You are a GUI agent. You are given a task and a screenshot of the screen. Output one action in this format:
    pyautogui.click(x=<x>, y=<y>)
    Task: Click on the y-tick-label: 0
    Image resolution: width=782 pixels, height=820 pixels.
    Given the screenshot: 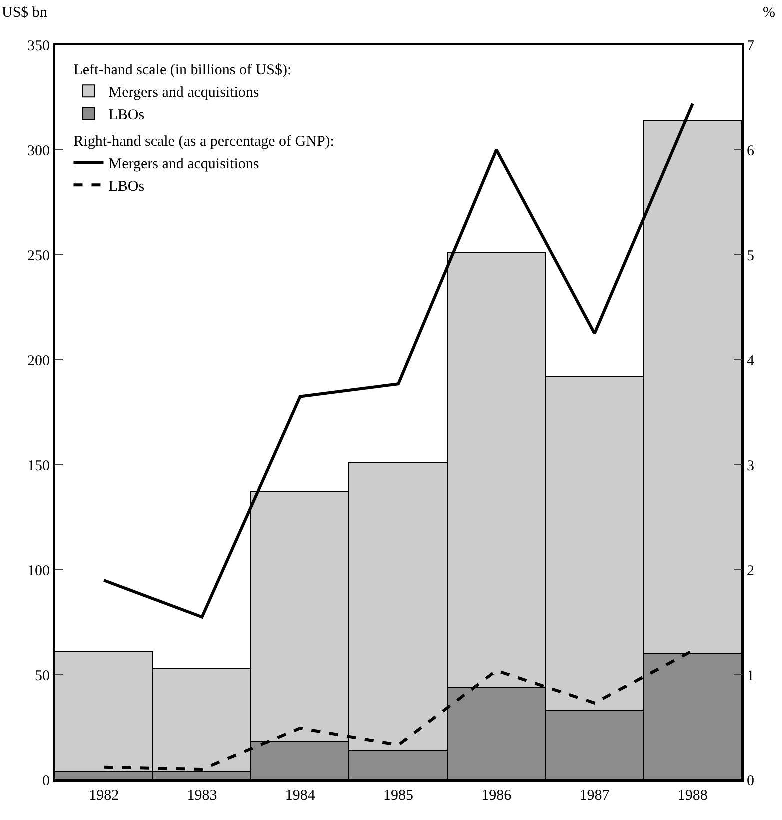 What is the action you would take?
    pyautogui.click(x=46, y=781)
    